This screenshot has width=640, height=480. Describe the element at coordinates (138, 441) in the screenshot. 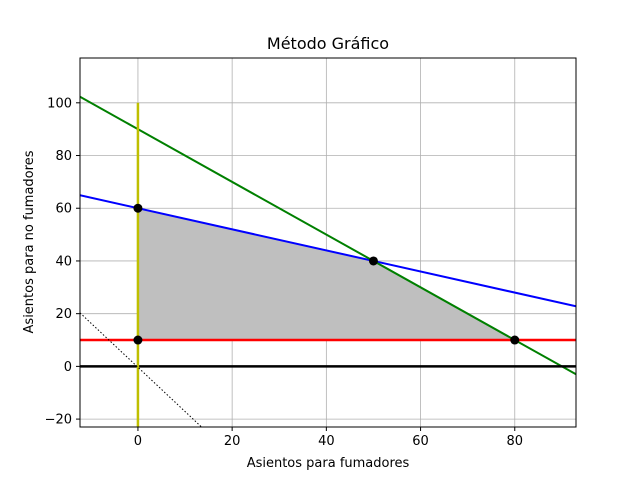

I see `x-tick-label: 0` at that location.